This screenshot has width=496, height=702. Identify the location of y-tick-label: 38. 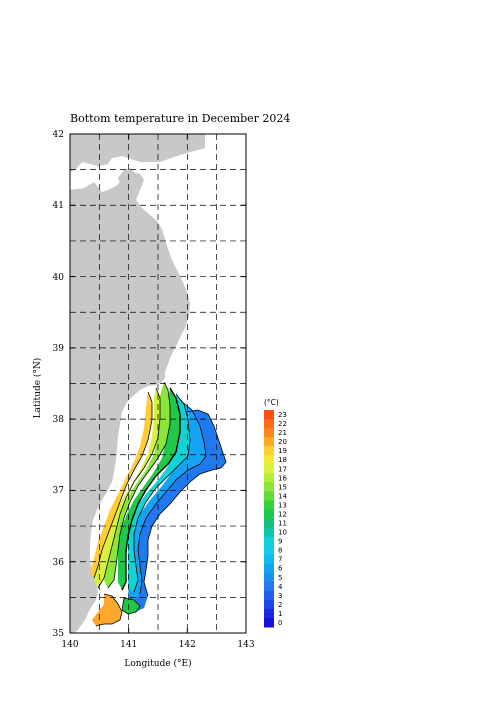
(59, 420).